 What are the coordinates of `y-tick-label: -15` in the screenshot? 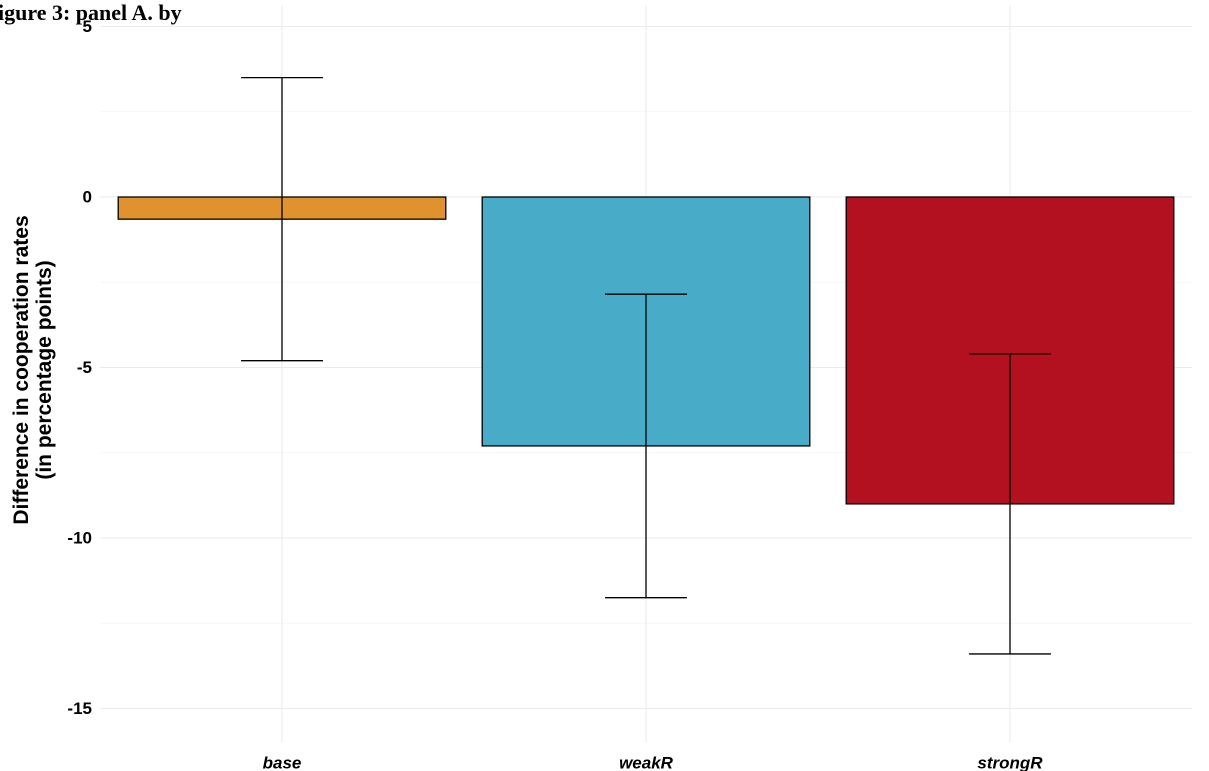 It's located at (79, 708).